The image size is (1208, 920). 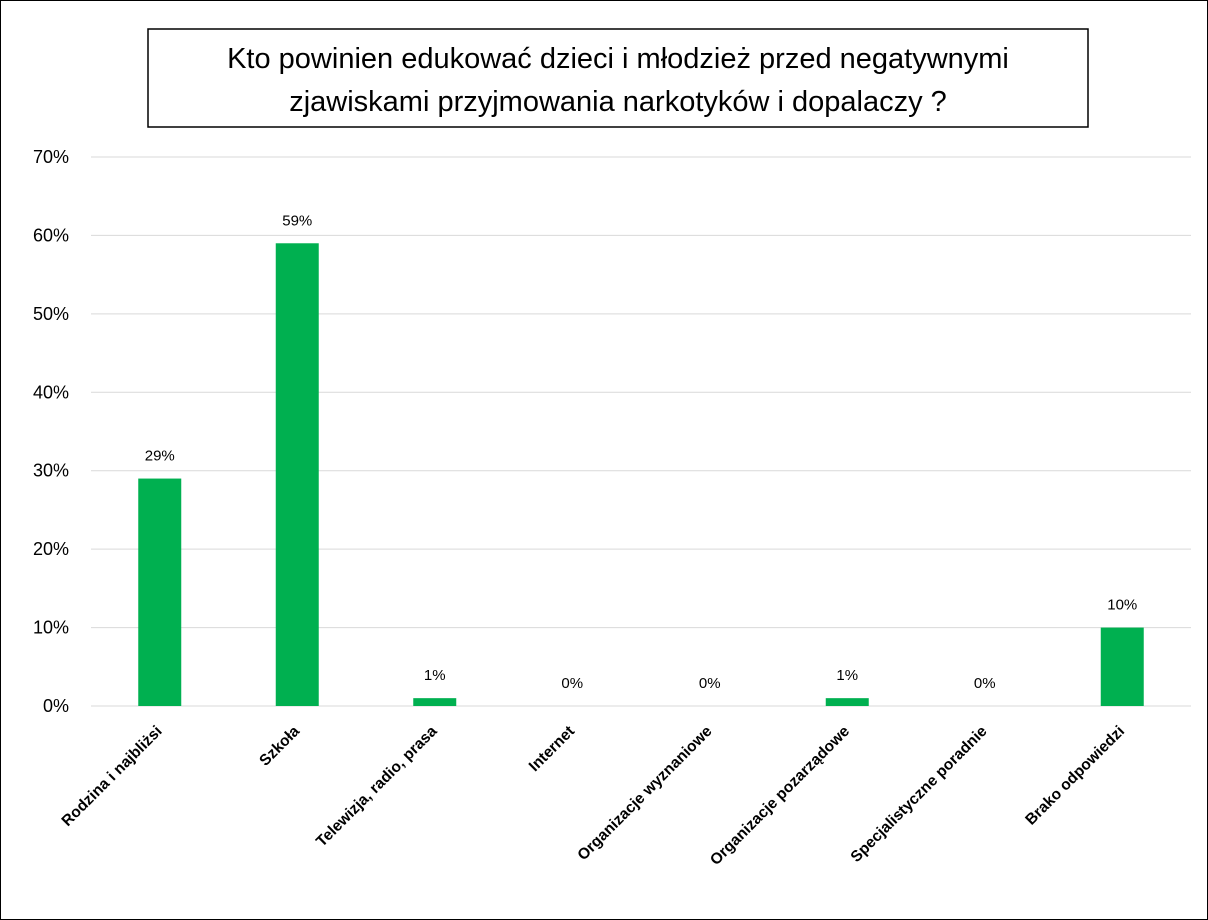 I want to click on title-border, so click(x=618, y=78).